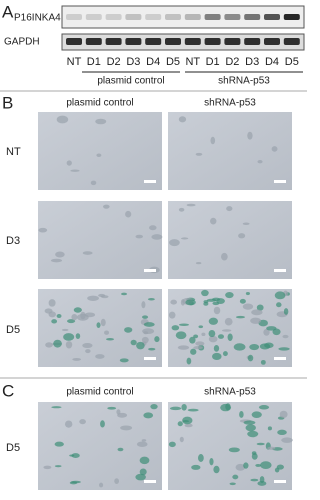  Describe the element at coordinates (292, 62) in the screenshot. I see `lane-label: D5` at that location.